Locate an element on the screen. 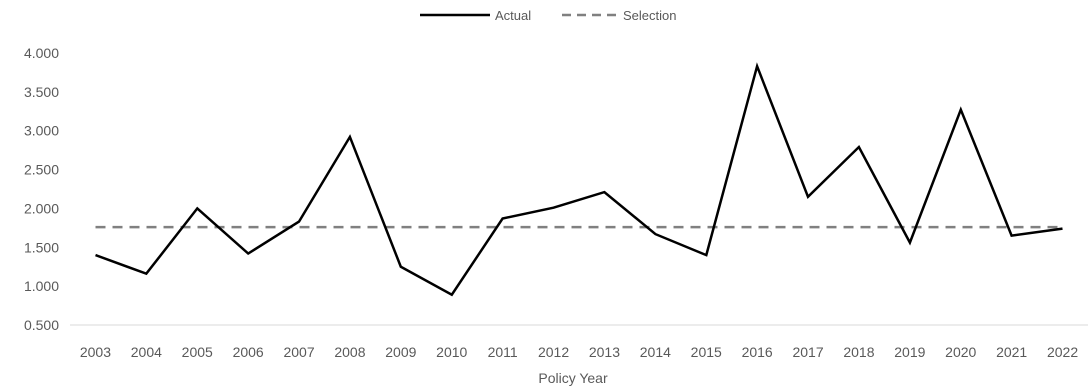  legend-label-actual: Actual is located at coordinates (513, 15).